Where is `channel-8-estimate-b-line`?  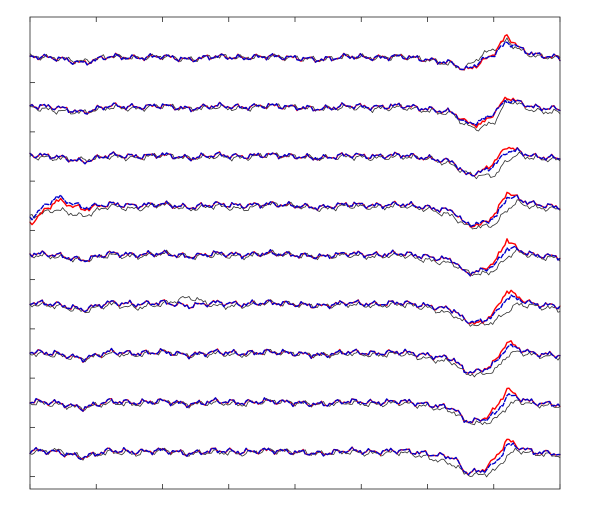 channel-8-estimate-b-line is located at coordinates (295, 408).